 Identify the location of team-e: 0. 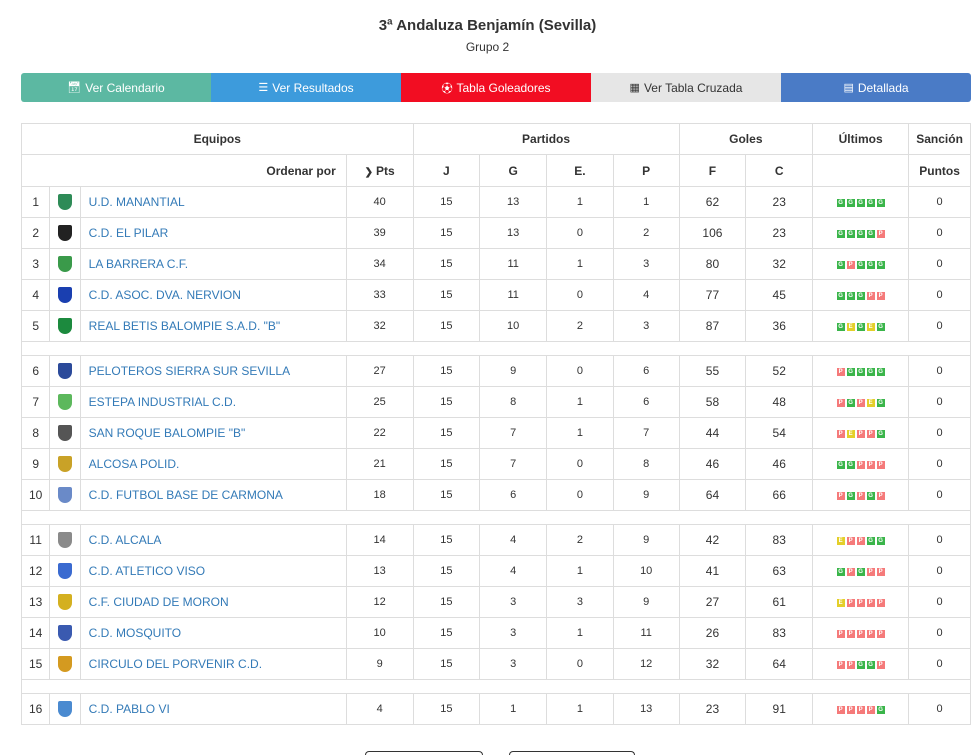
(580, 233).